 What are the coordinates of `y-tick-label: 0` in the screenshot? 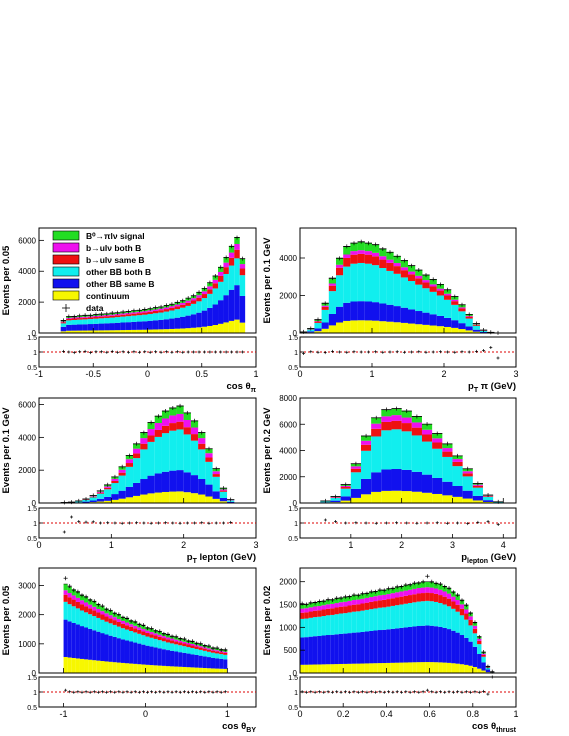 It's located at (295, 333).